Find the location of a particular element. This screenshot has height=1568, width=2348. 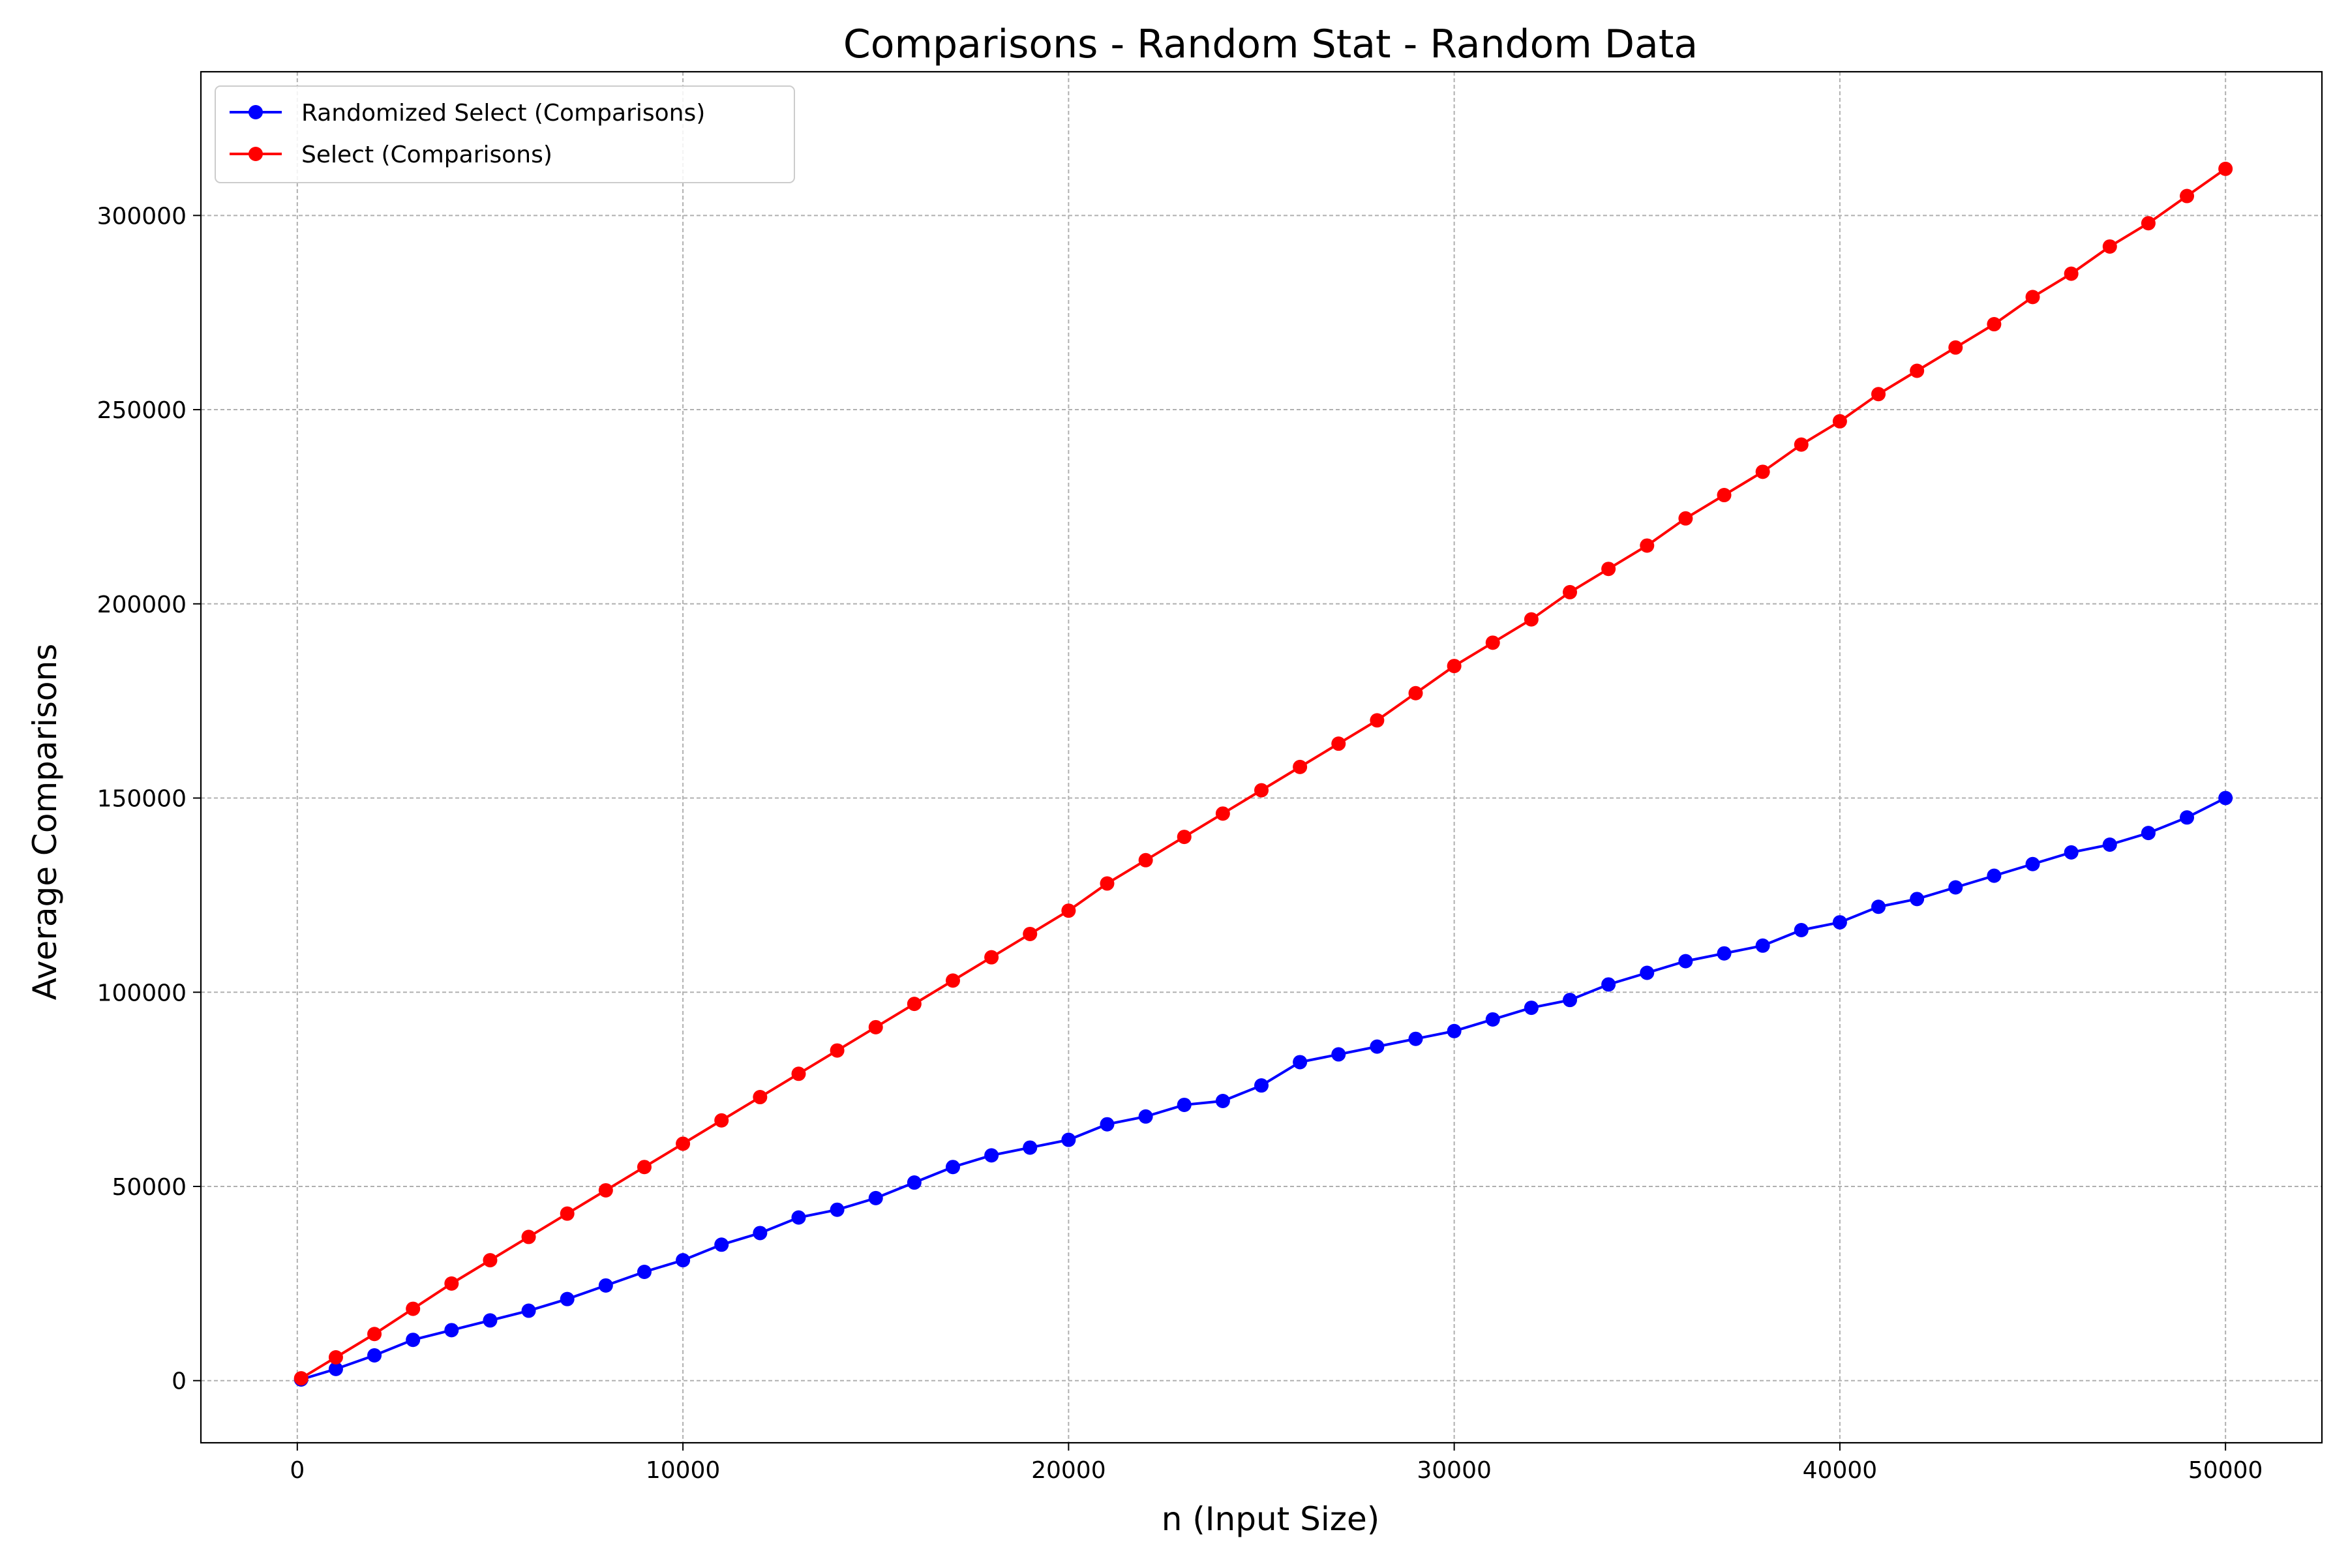

x-tick-label: 50000 is located at coordinates (2226, 1470).